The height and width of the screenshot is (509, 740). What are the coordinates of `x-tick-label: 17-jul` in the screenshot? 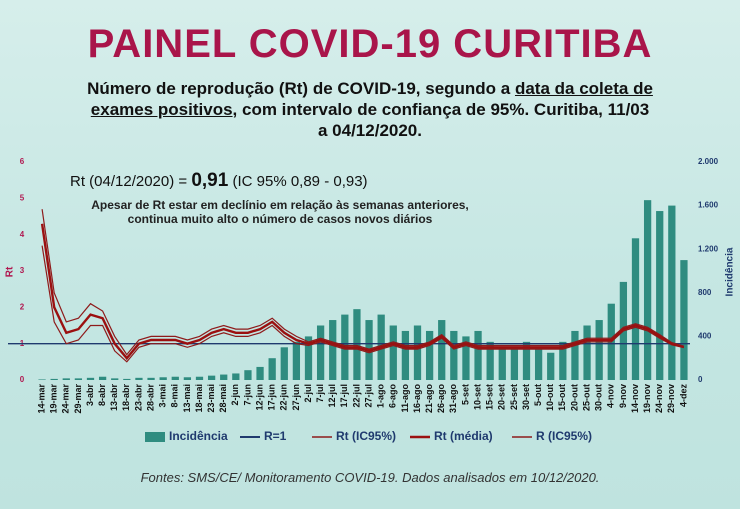 It's located at (344, 396).